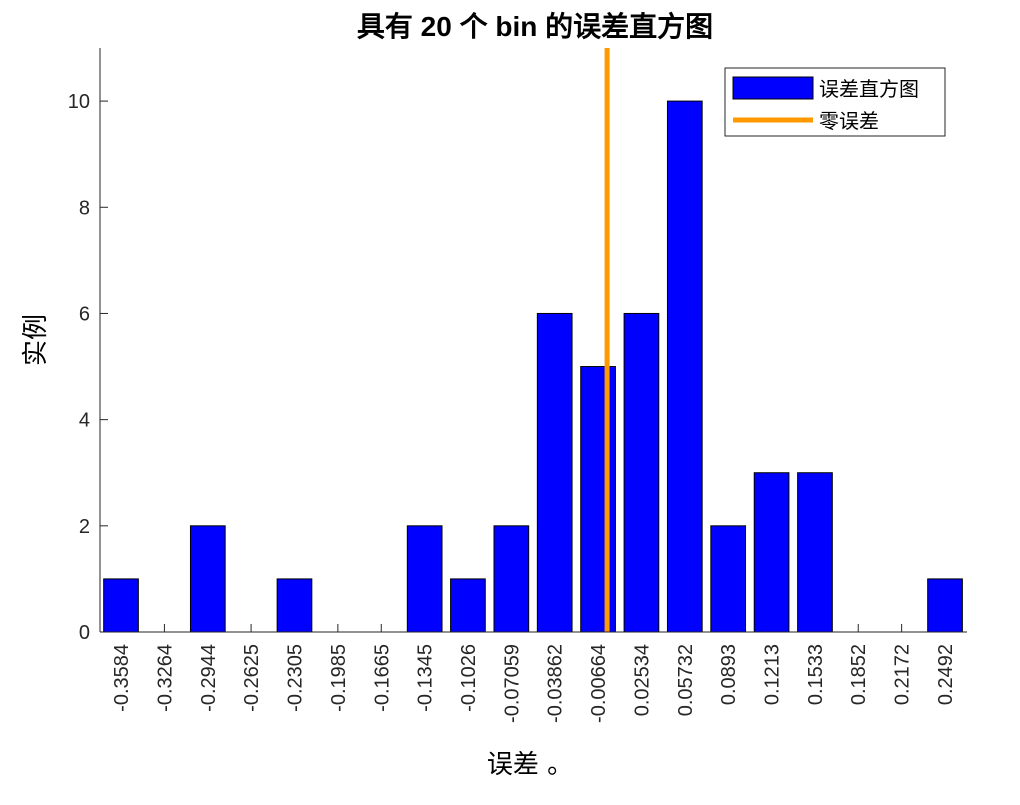  What do you see at coordinates (469, 678) in the screenshot?
I see `x-tick-label: -0.1026` at bounding box center [469, 678].